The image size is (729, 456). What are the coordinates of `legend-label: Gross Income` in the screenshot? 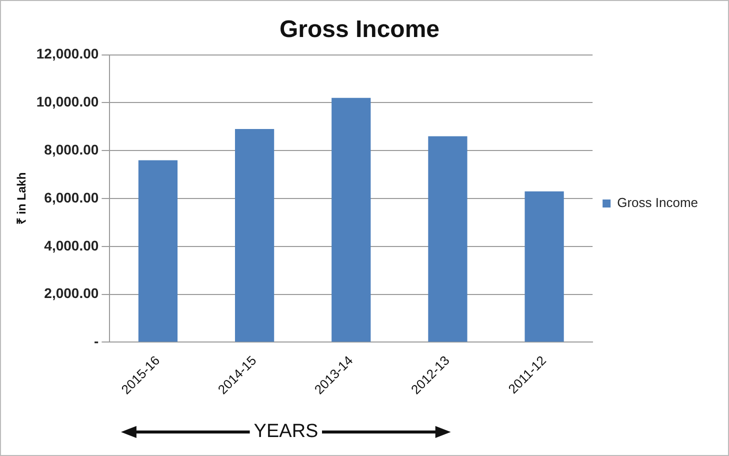 It's located at (657, 202).